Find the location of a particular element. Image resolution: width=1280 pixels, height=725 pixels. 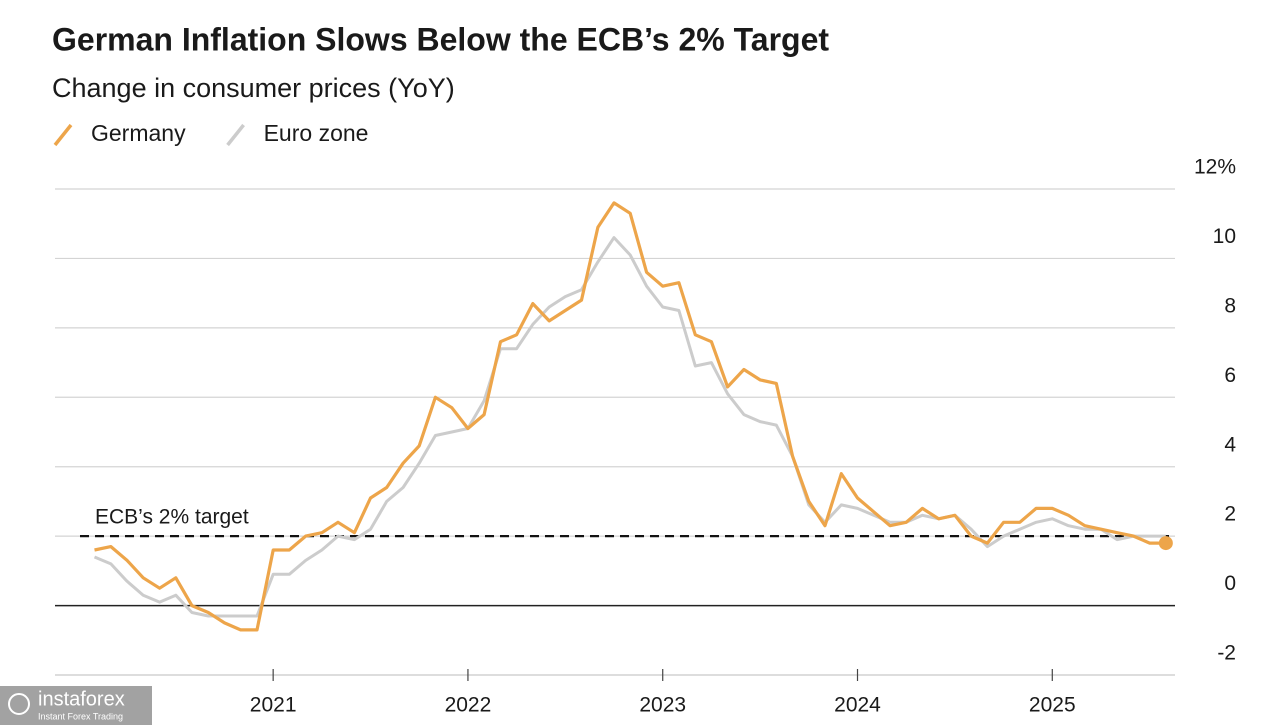

watermark-tagline: Instant Forex Trading is located at coordinates (80, 716).